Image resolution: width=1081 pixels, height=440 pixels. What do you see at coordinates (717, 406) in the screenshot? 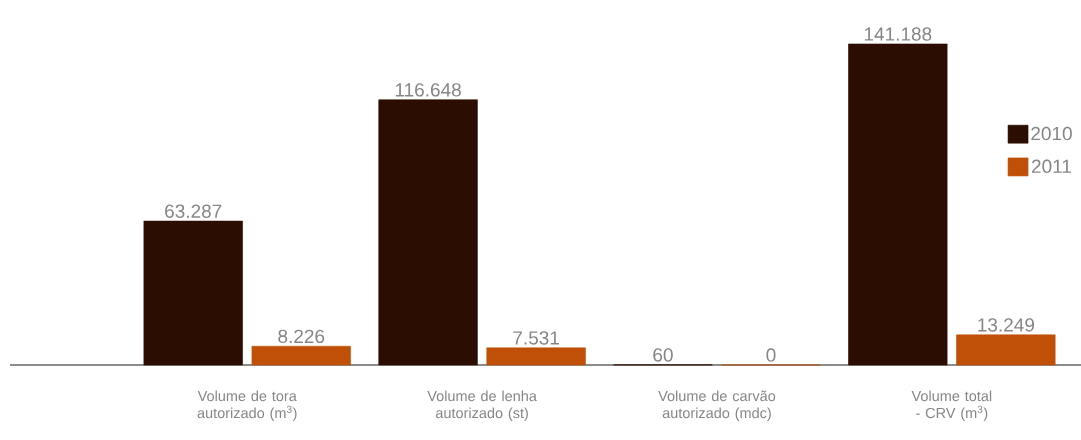
I see `x-tick-label: Volume de carvão autorizado (mdc)` at bounding box center [717, 406].